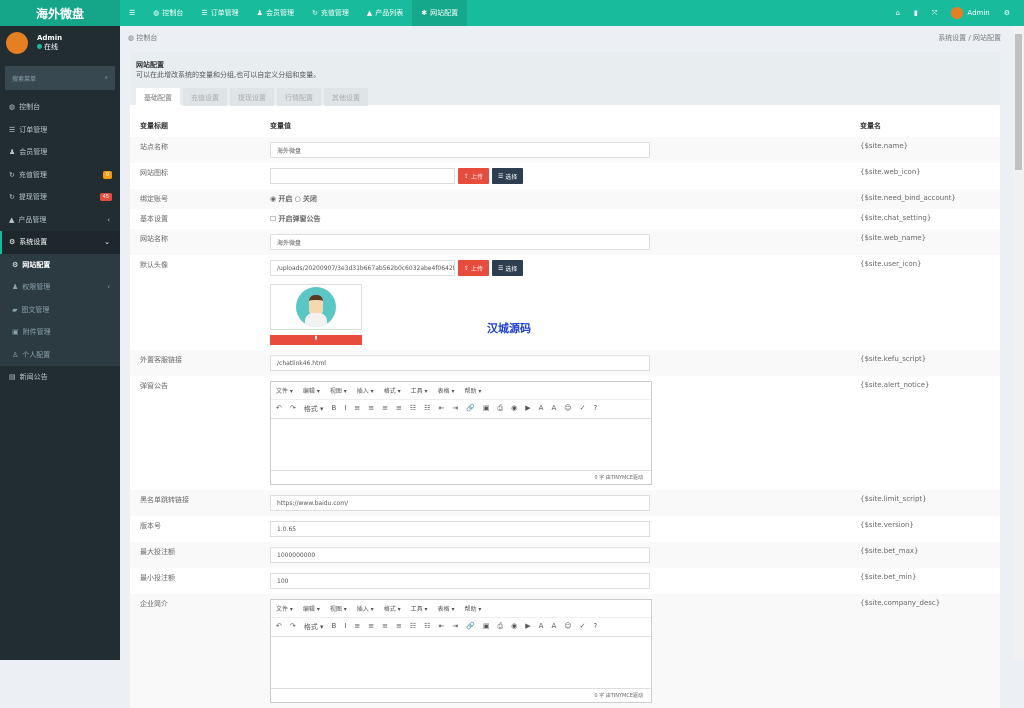 The width and height of the screenshot is (1024, 708). What do you see at coordinates (1006, 13) in the screenshot?
I see `settings-icon: ⚙` at bounding box center [1006, 13].